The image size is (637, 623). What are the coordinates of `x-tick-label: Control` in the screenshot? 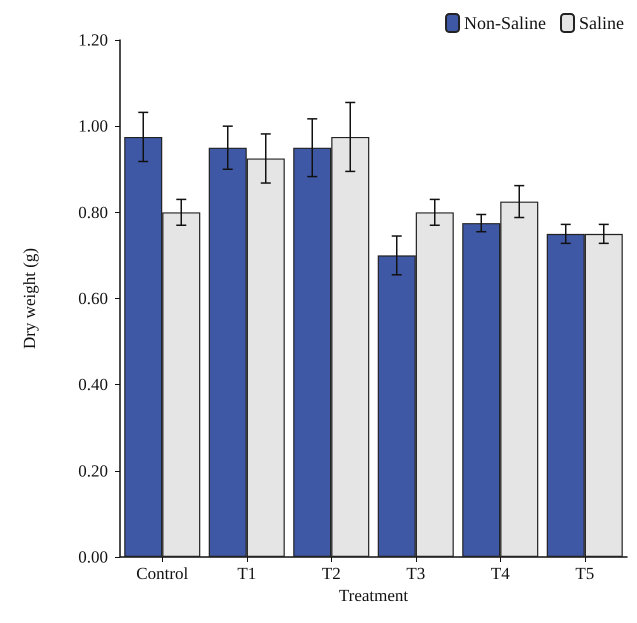 It's located at (162, 573).